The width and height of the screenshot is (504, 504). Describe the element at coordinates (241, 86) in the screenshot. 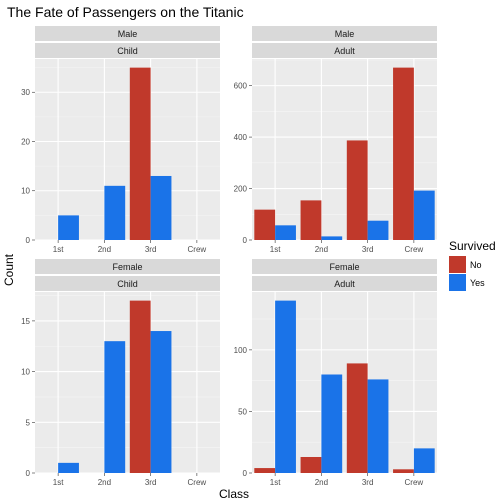

I see `y-tick-label: 600` at that location.